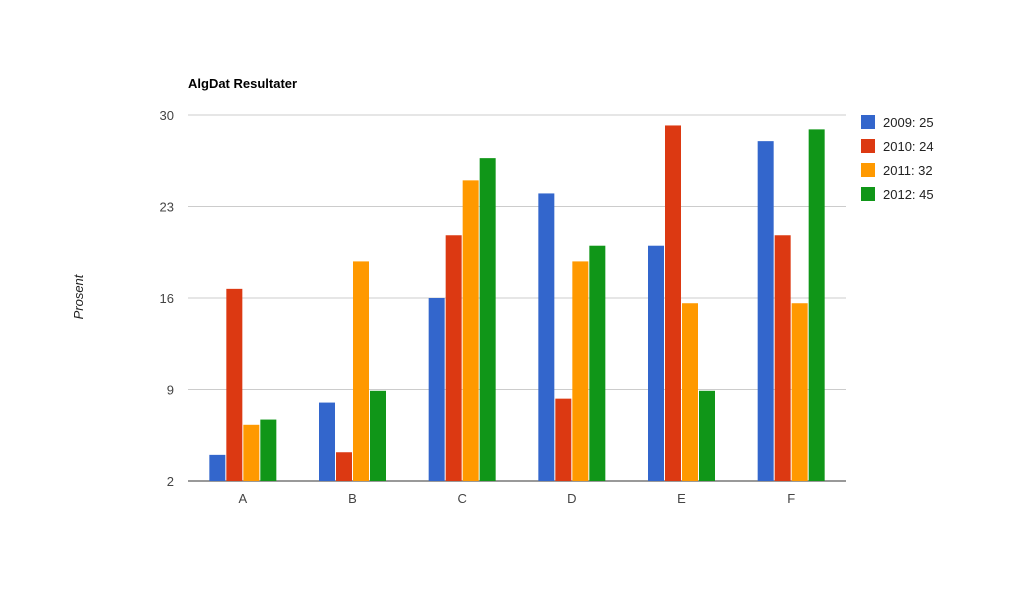 This screenshot has width=1034, height=594. Describe the element at coordinates (78, 296) in the screenshot. I see `y-axis-label: Prosent` at that location.